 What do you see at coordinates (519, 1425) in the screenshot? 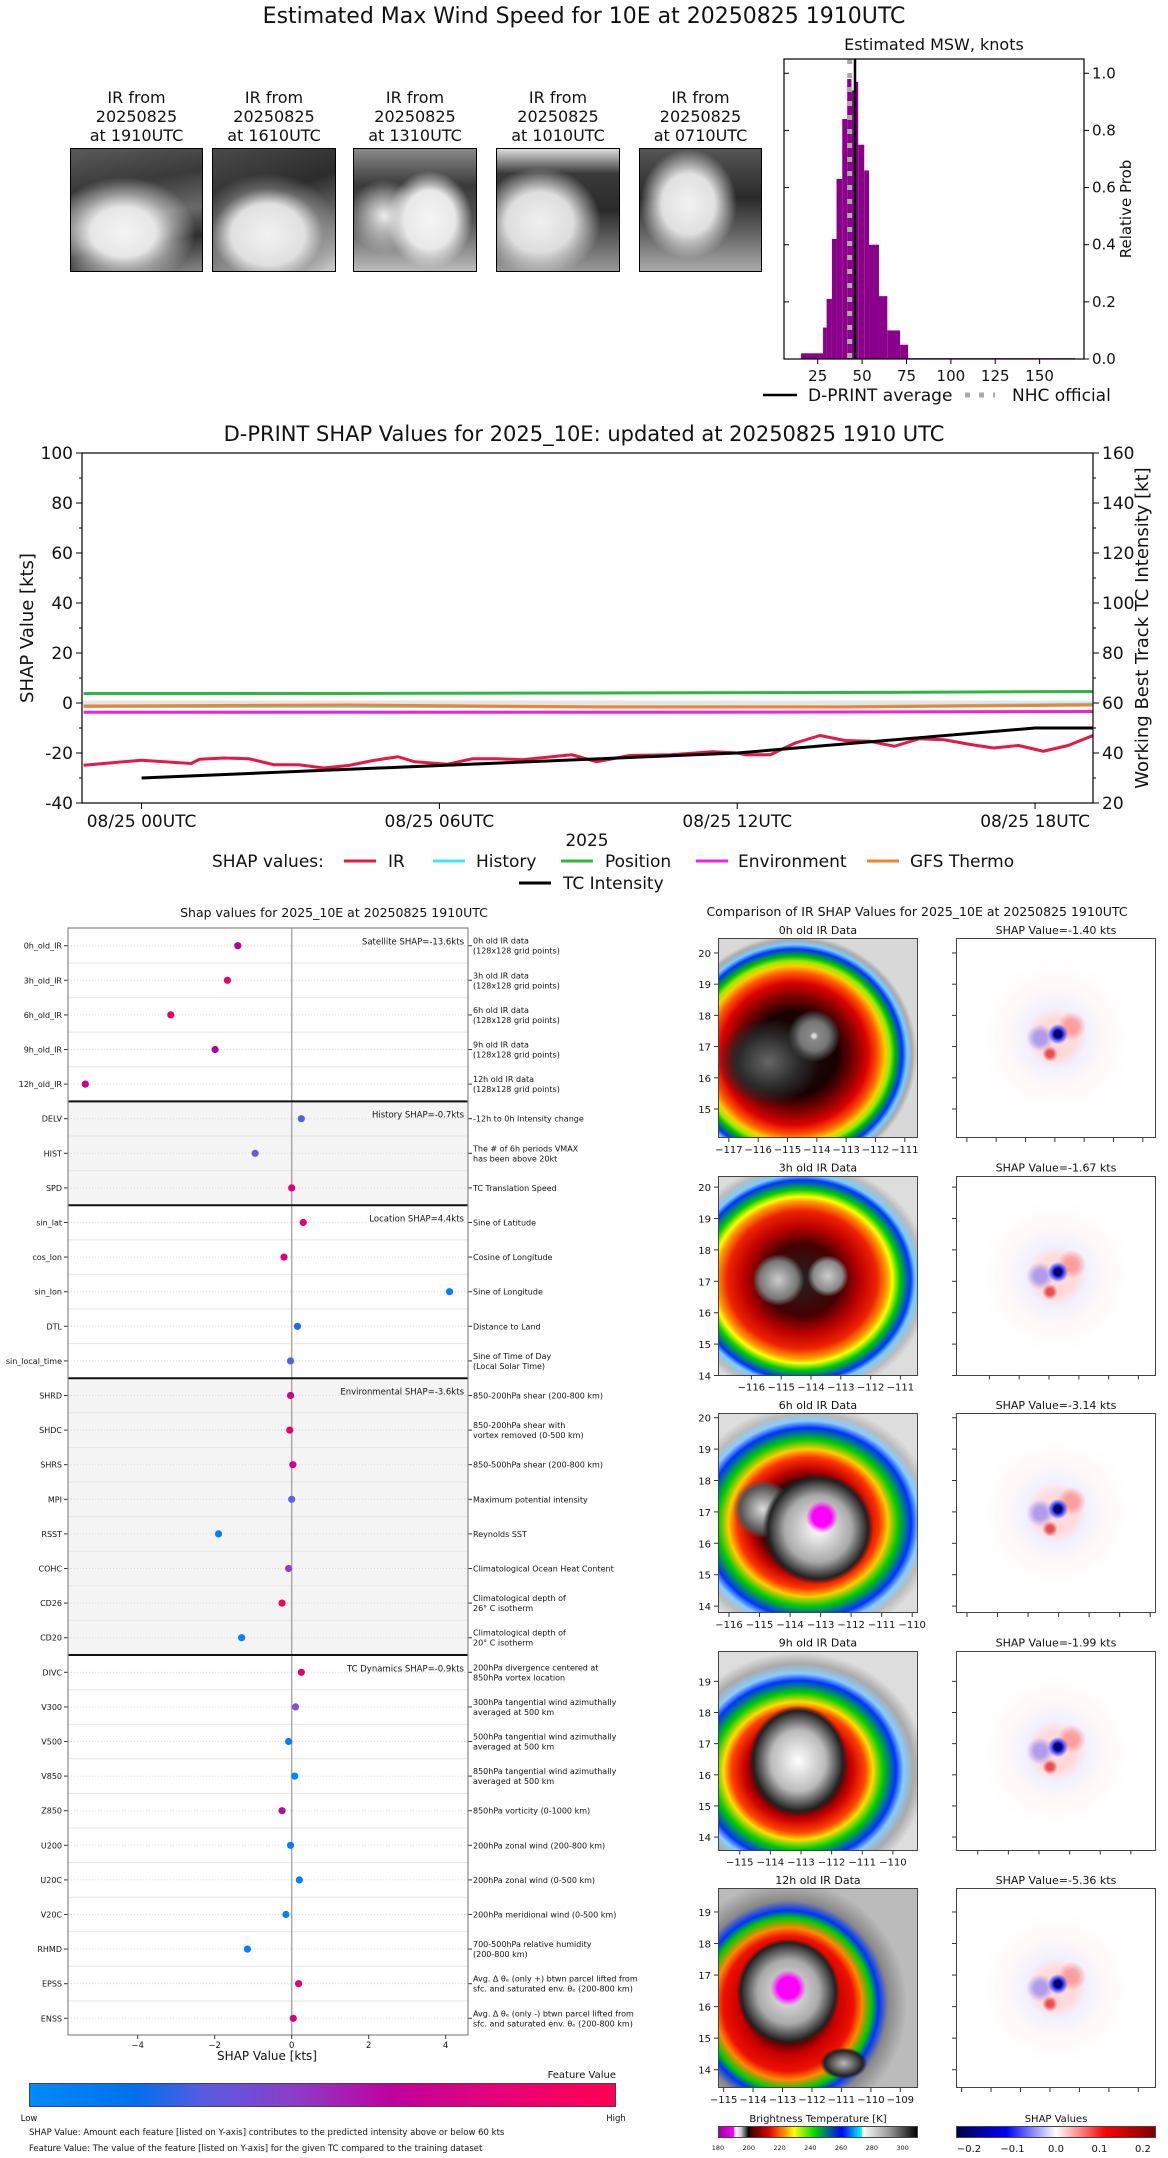
I see `feature-description: 850-200hPa shear with` at bounding box center [519, 1425].